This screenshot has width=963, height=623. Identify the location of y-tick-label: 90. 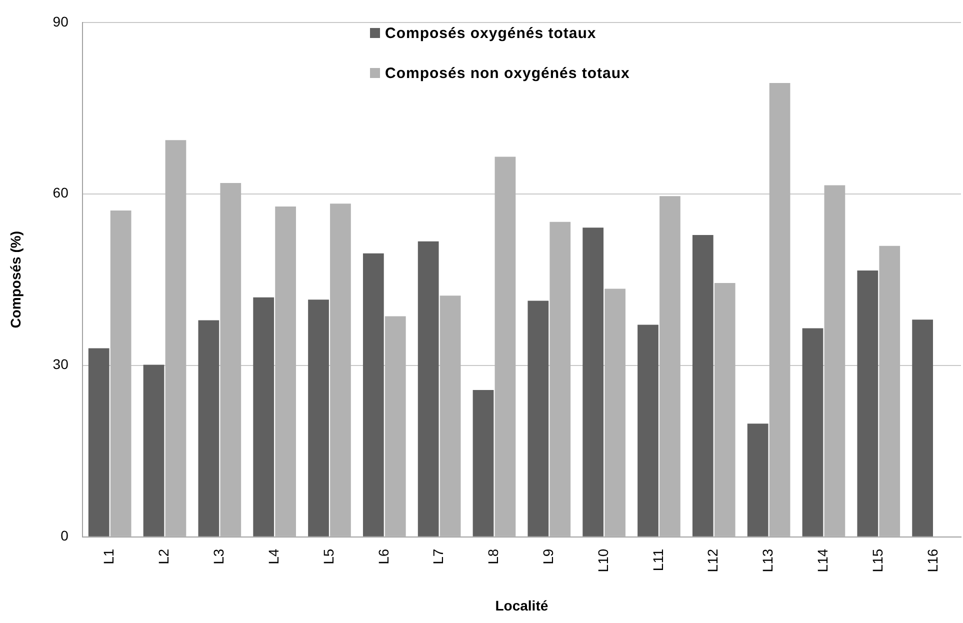
(60, 21).